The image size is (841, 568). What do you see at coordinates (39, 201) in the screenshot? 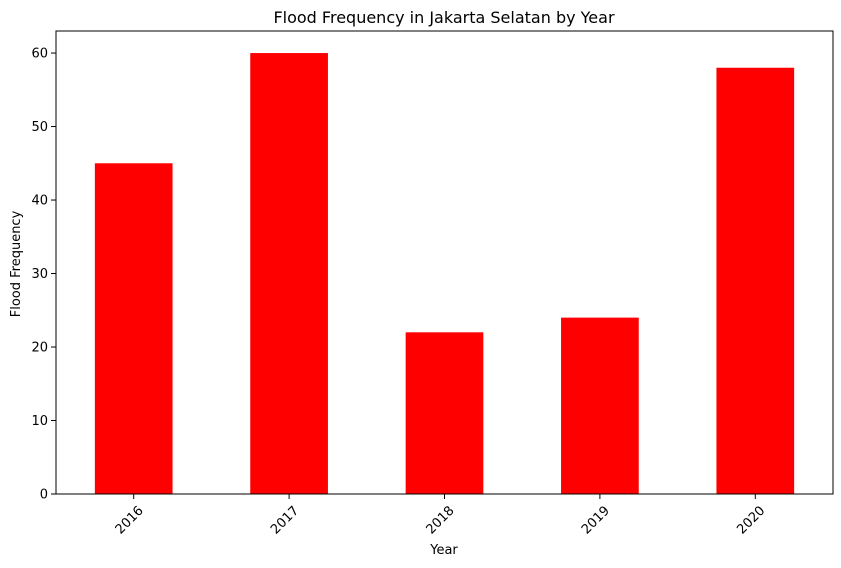
I see `y-tick-label: 40` at bounding box center [39, 201].